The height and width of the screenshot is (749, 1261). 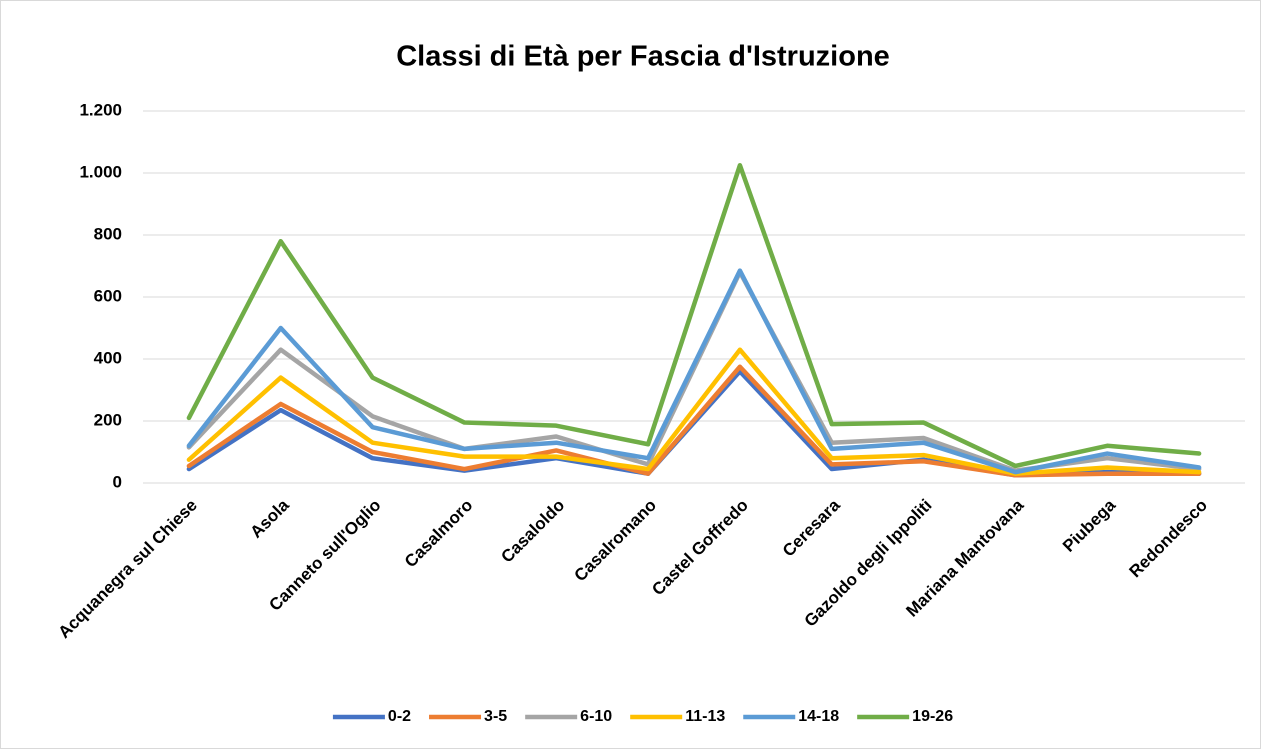 What do you see at coordinates (643, 57) in the screenshot?
I see `chart-title: Classi di Età per Fascia d'Istruzione` at bounding box center [643, 57].